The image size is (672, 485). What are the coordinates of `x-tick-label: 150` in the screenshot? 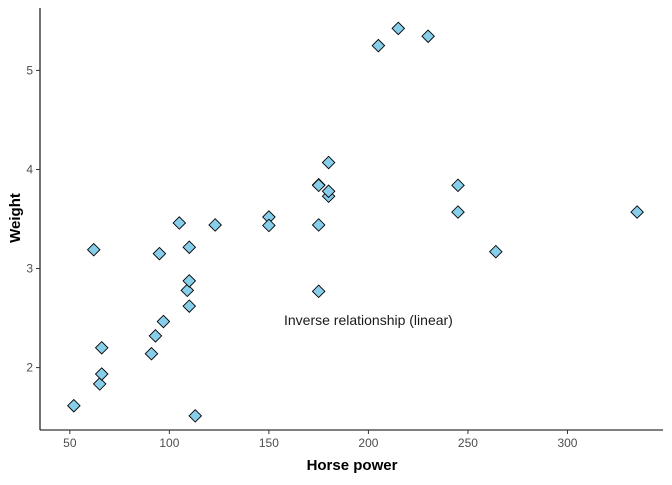 It's located at (269, 443).